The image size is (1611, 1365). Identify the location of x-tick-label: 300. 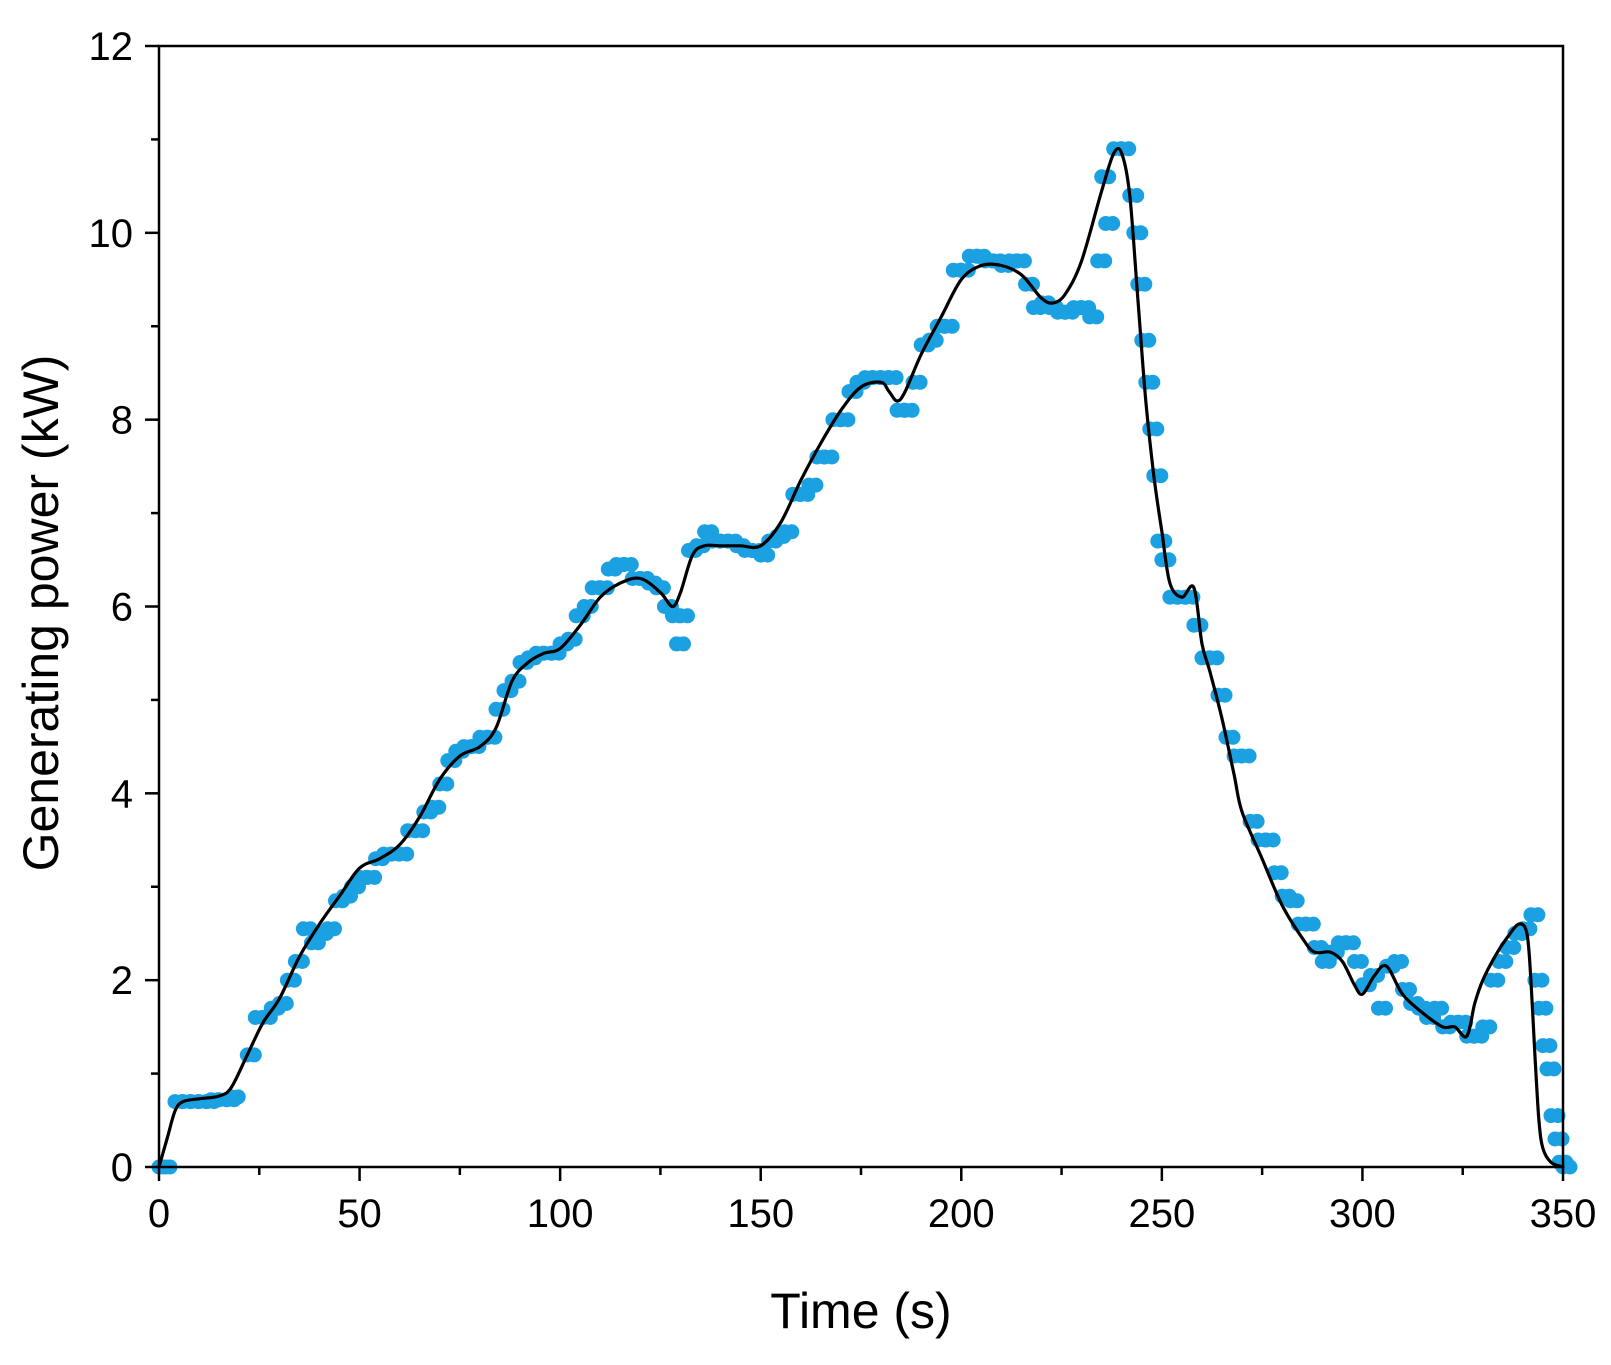
(1362, 1214).